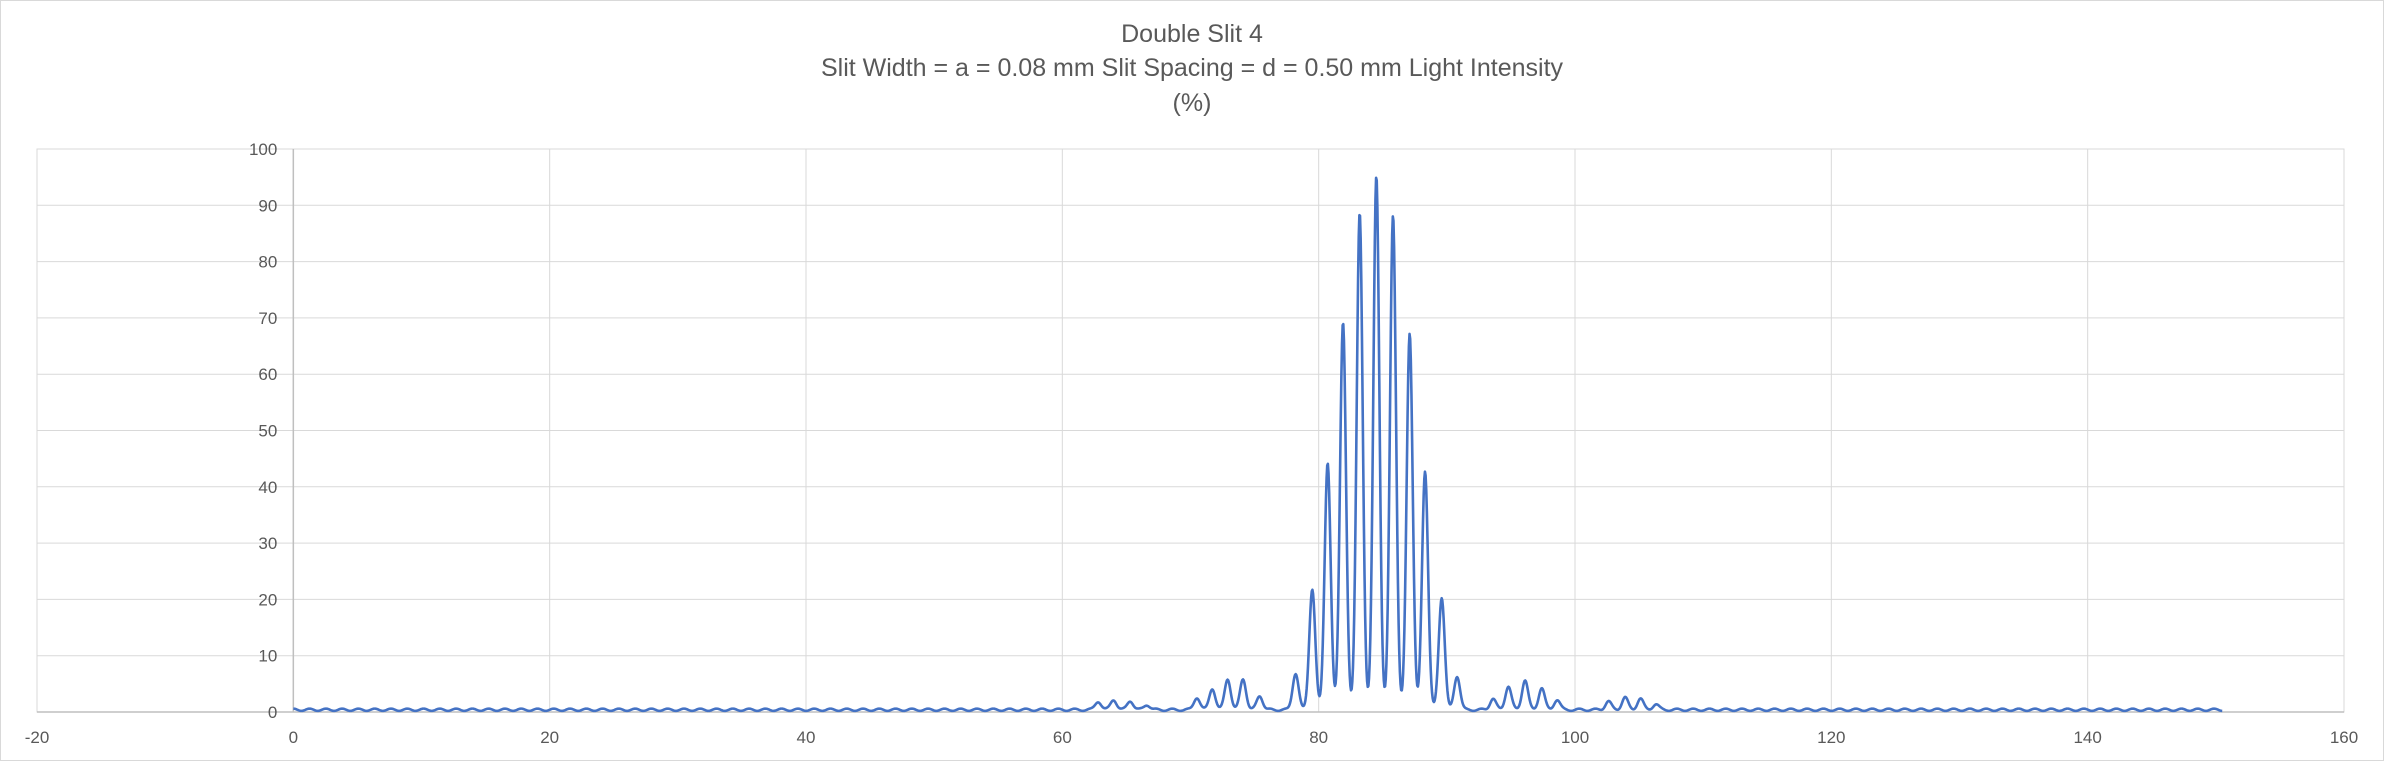 This screenshot has width=2384, height=761. Describe the element at coordinates (267, 431) in the screenshot. I see `y-tick-label: 50` at that location.